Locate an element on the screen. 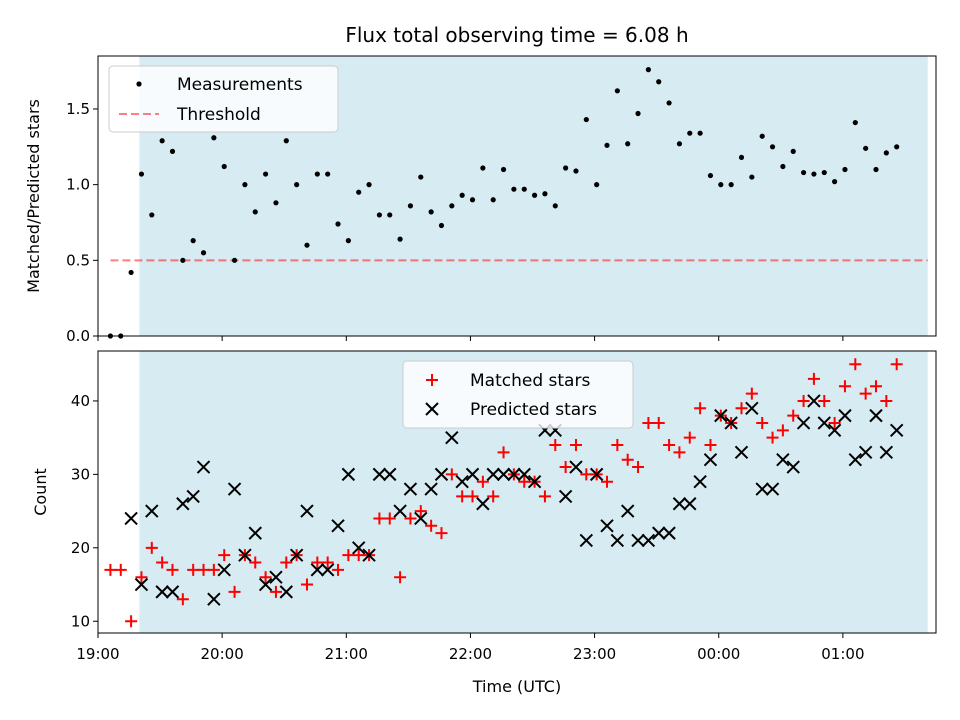  top-legend: Measurements Threshold is located at coordinates (223, 99).